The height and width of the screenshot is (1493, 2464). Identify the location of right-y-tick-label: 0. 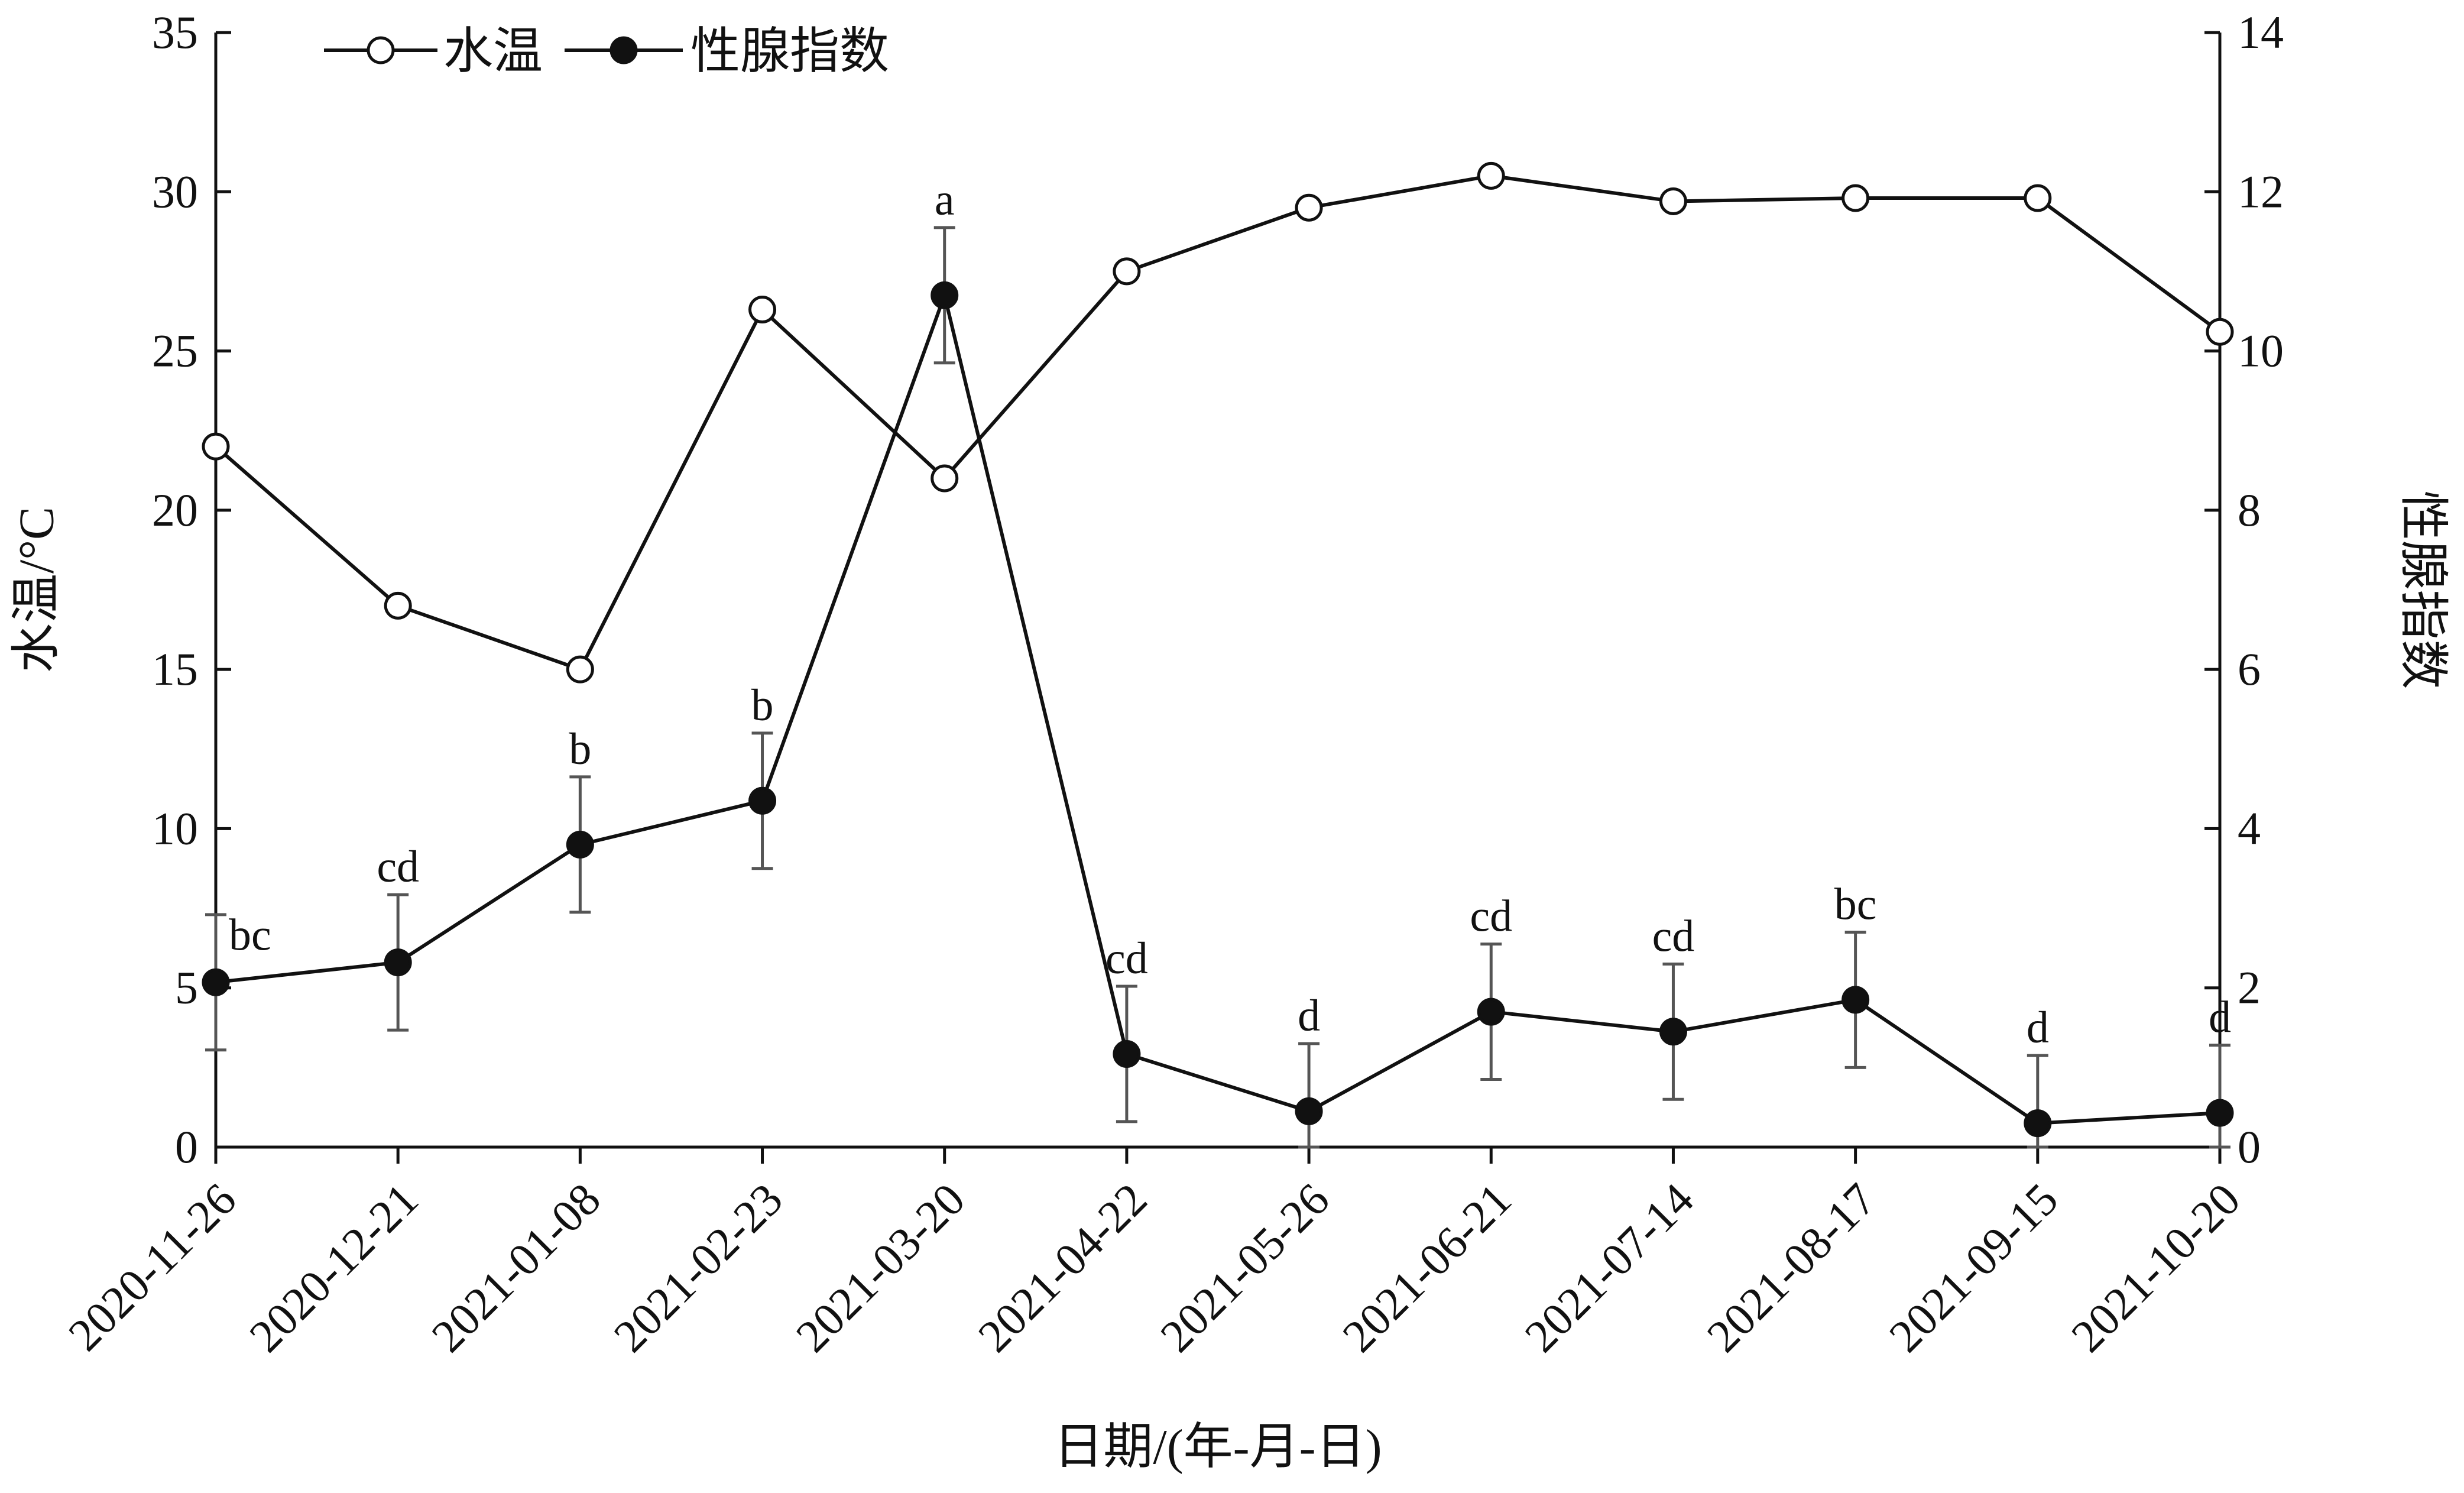
(2249, 1147).